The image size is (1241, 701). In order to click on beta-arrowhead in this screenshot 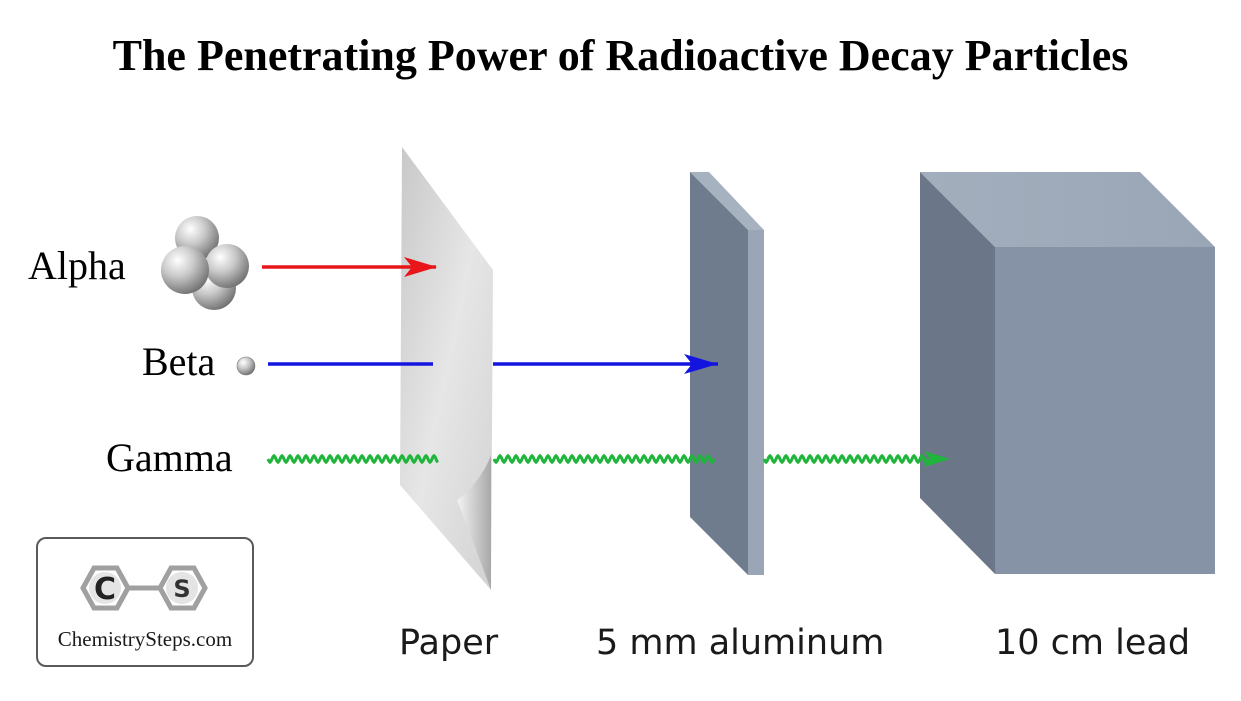, I will do `click(701, 364)`.